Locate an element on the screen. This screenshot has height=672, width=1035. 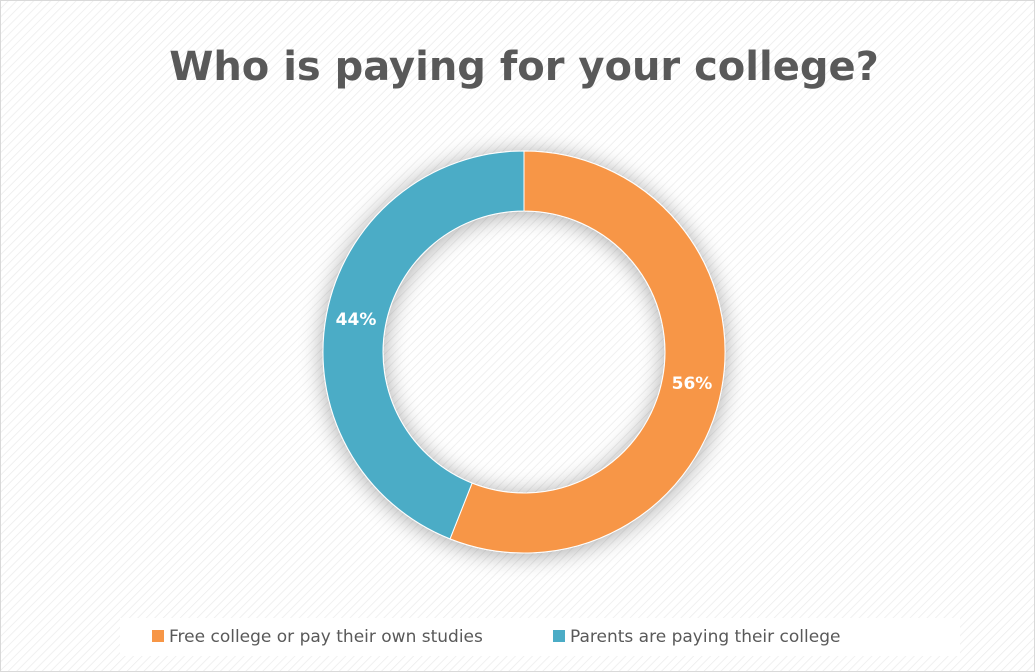
chart-title: Who is paying for your college? is located at coordinates (524, 67).